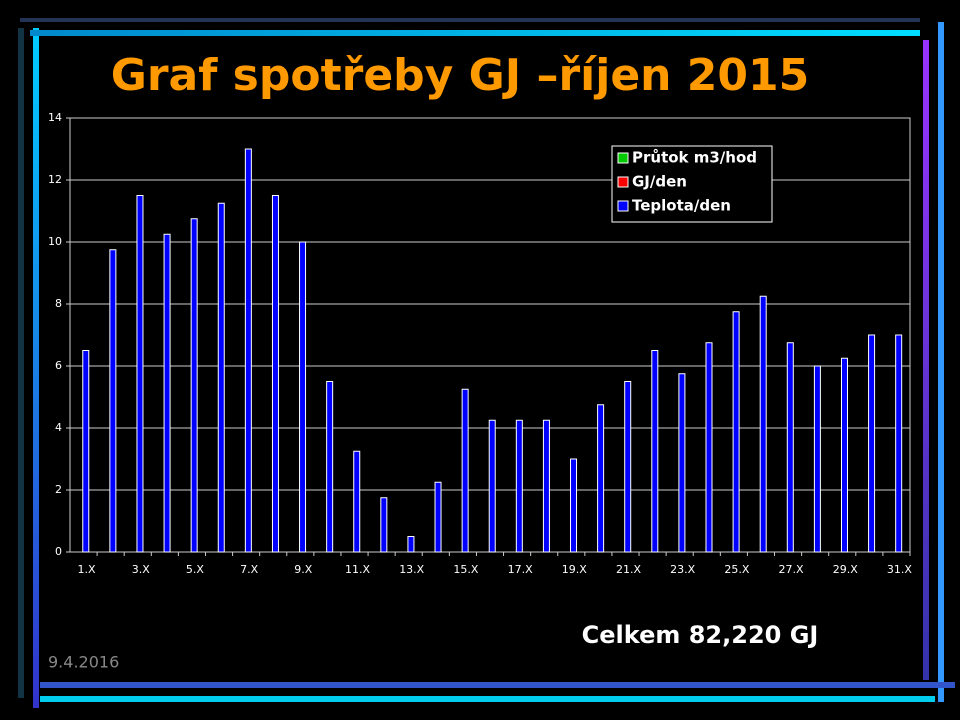 The width and height of the screenshot is (960, 720). Describe the element at coordinates (58, 303) in the screenshot. I see `y-tick-label: 8` at that location.